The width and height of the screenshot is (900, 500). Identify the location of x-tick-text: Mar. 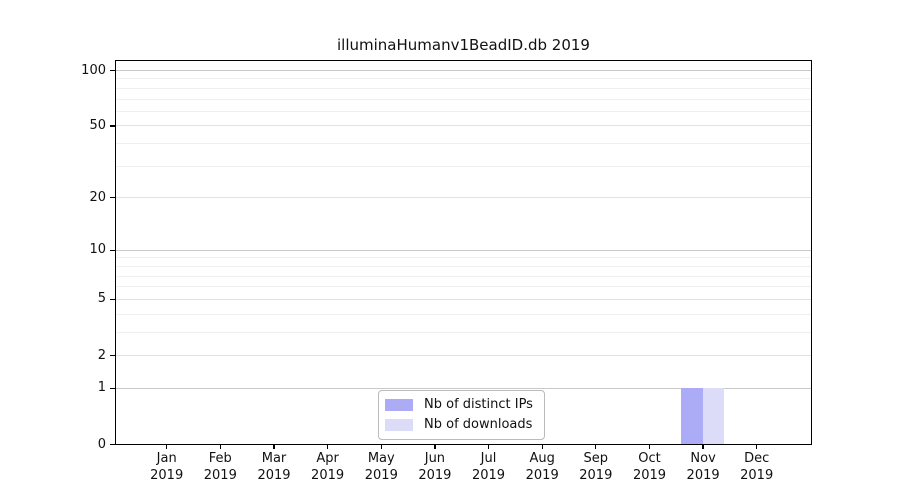
(274, 458).